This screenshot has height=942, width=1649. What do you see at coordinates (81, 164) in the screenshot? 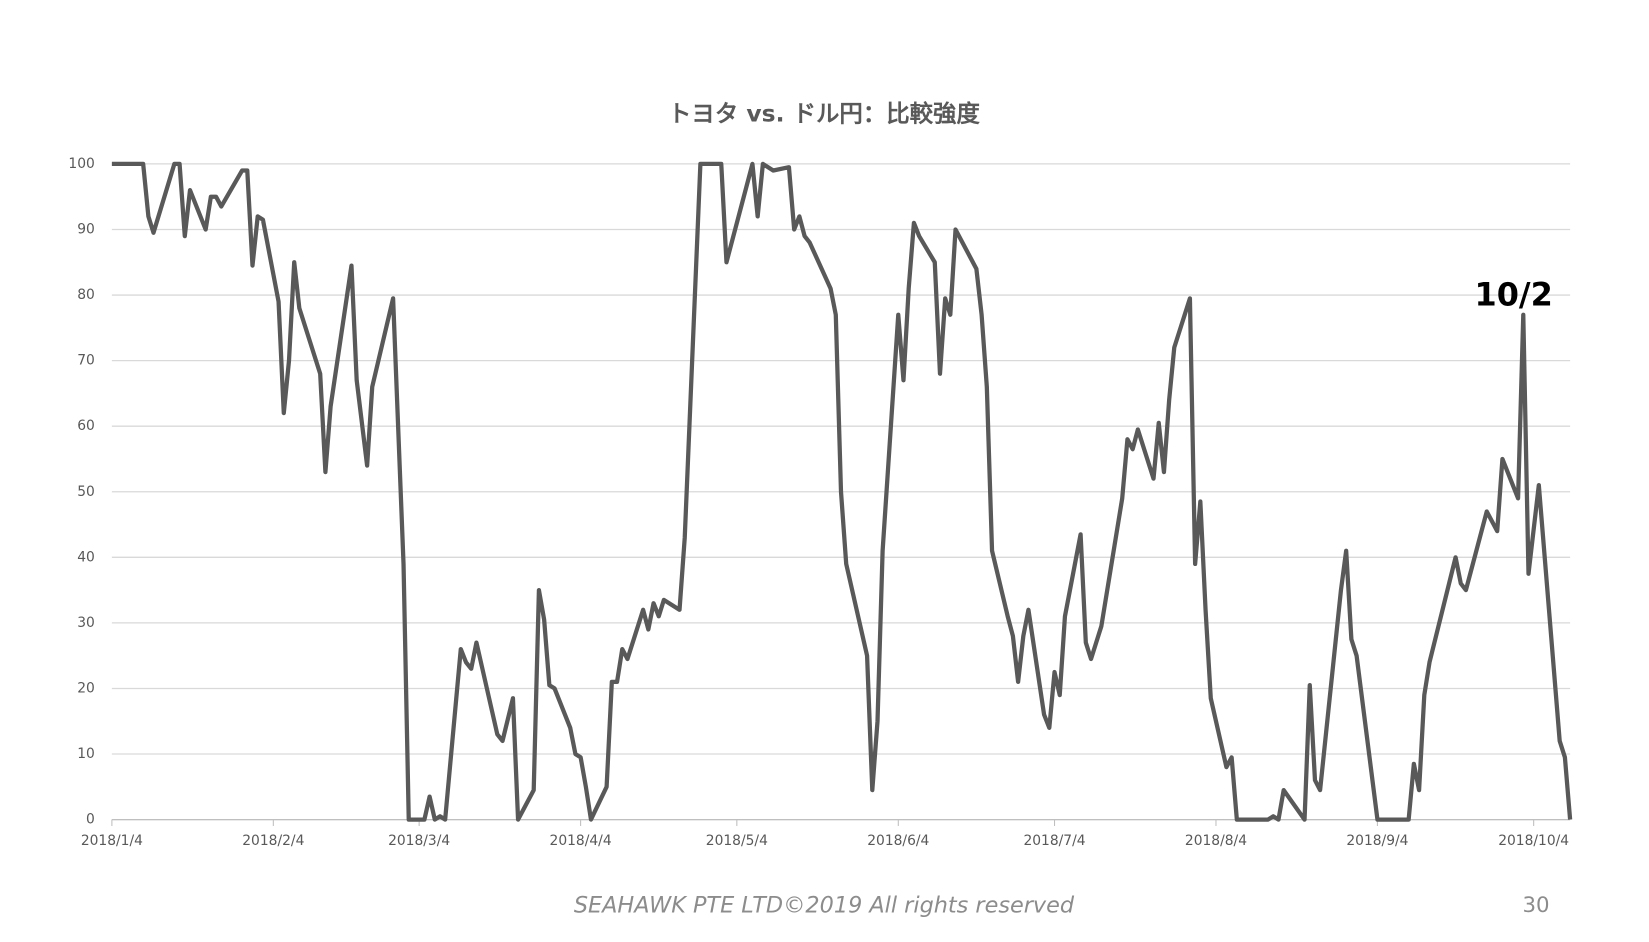
I see `y-tick-label: 100` at bounding box center [81, 164].